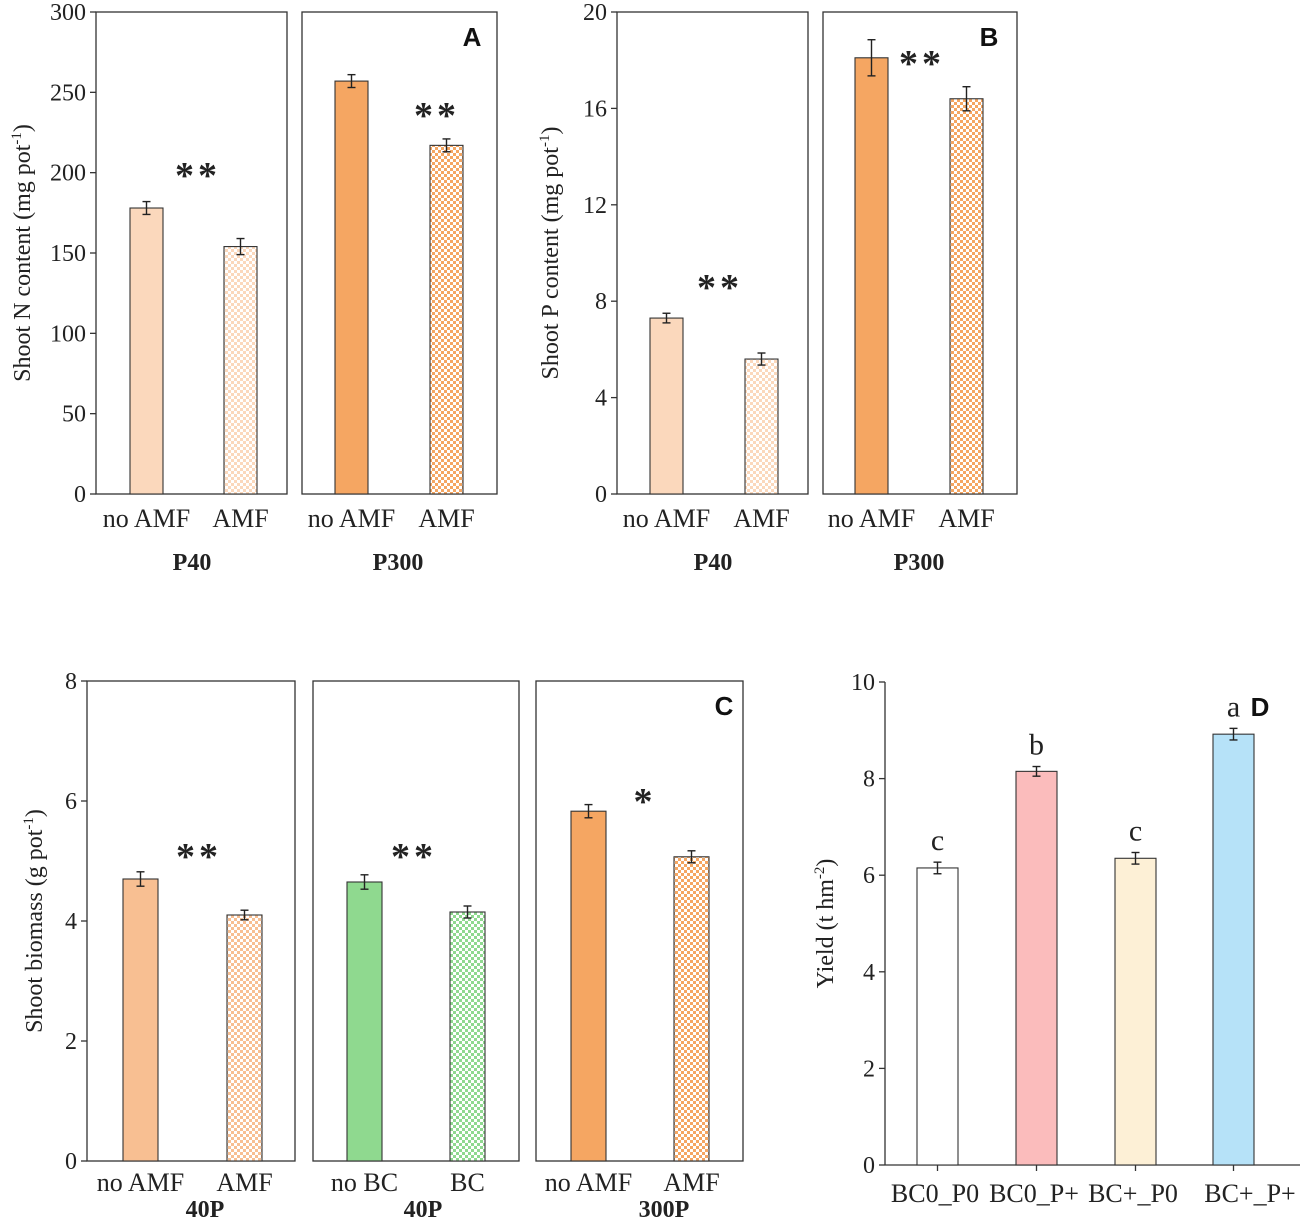 The height and width of the screenshot is (1223, 1305). Describe the element at coordinates (761, 426) in the screenshot. I see `panel-b-bar-p40-amf` at that location.